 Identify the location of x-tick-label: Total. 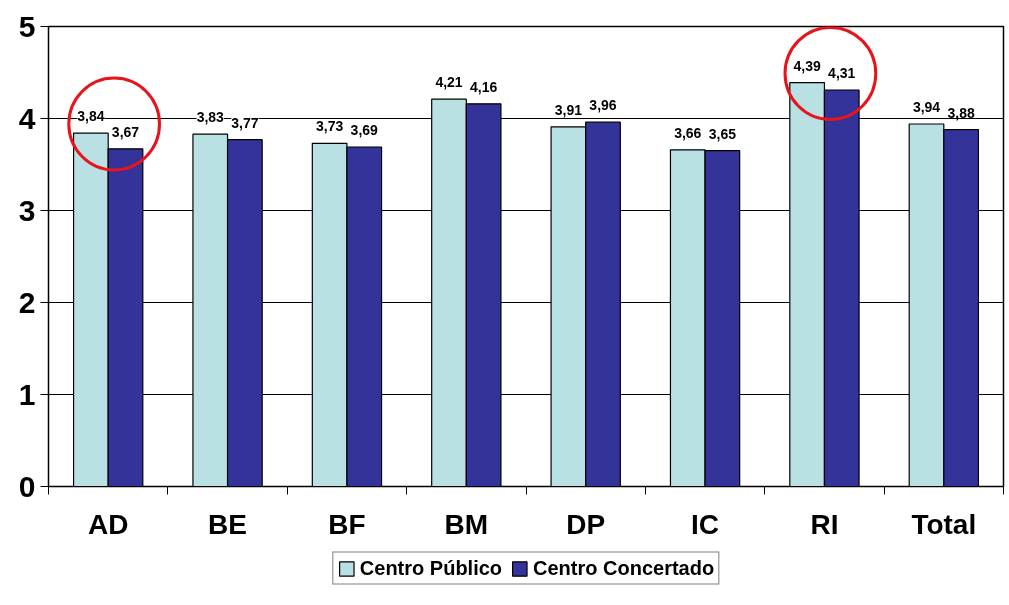
(944, 524).